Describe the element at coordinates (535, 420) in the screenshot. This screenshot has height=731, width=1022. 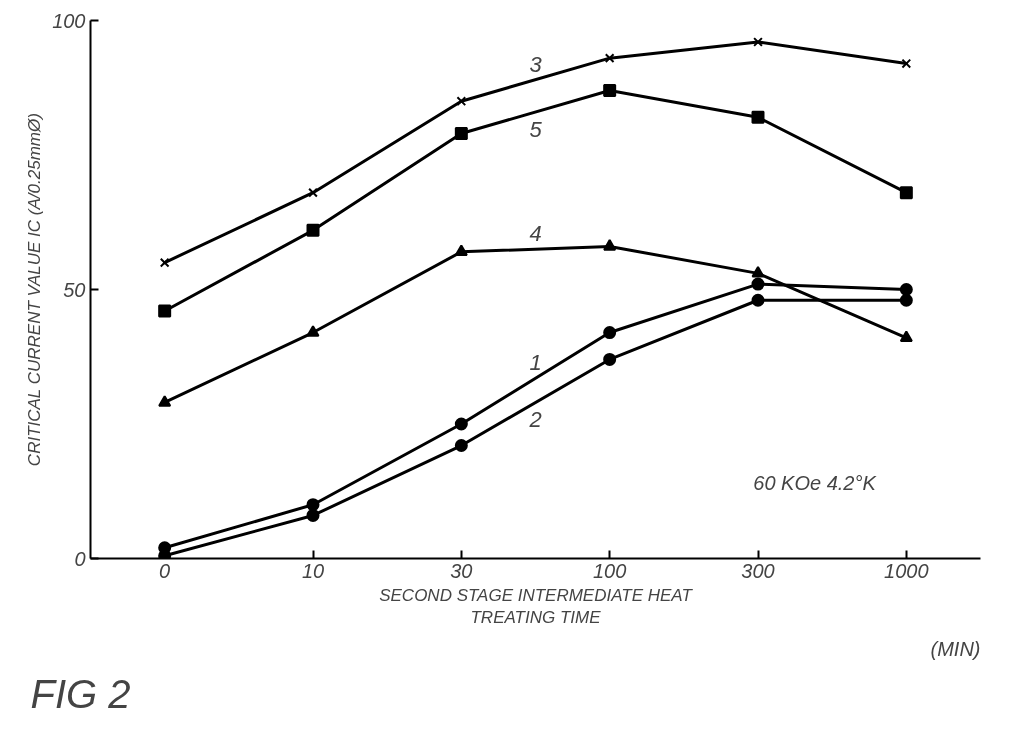
I see `series-label: 2` at that location.